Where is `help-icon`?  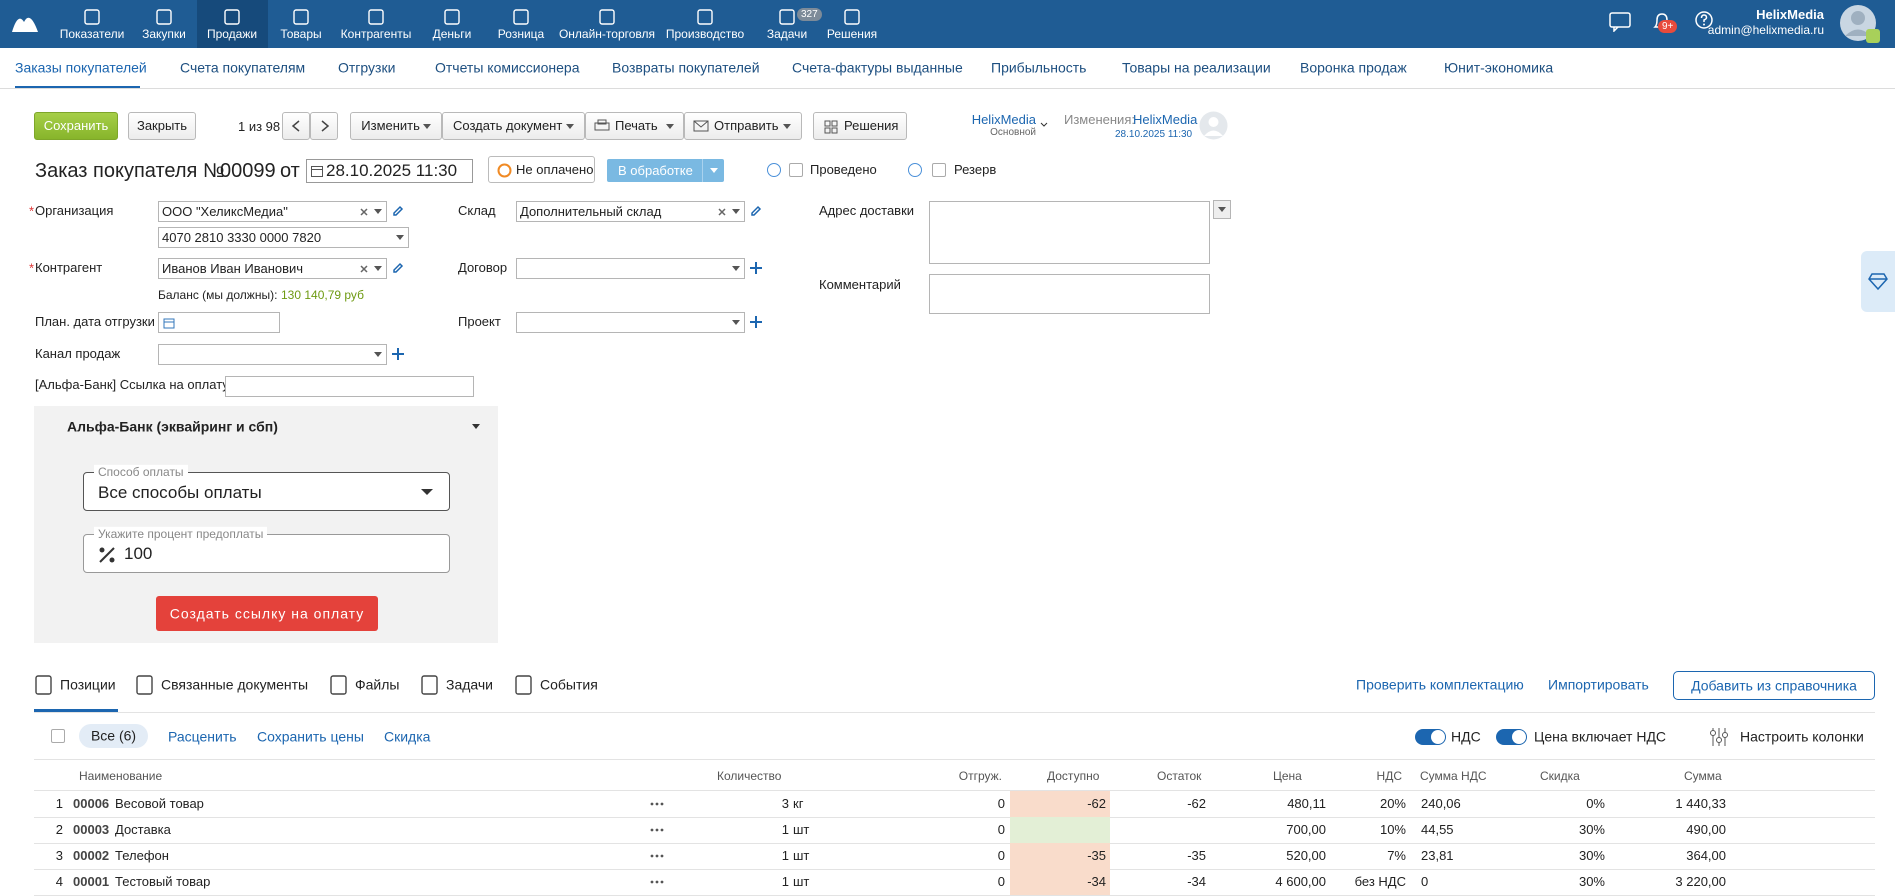 help-icon is located at coordinates (1704, 20).